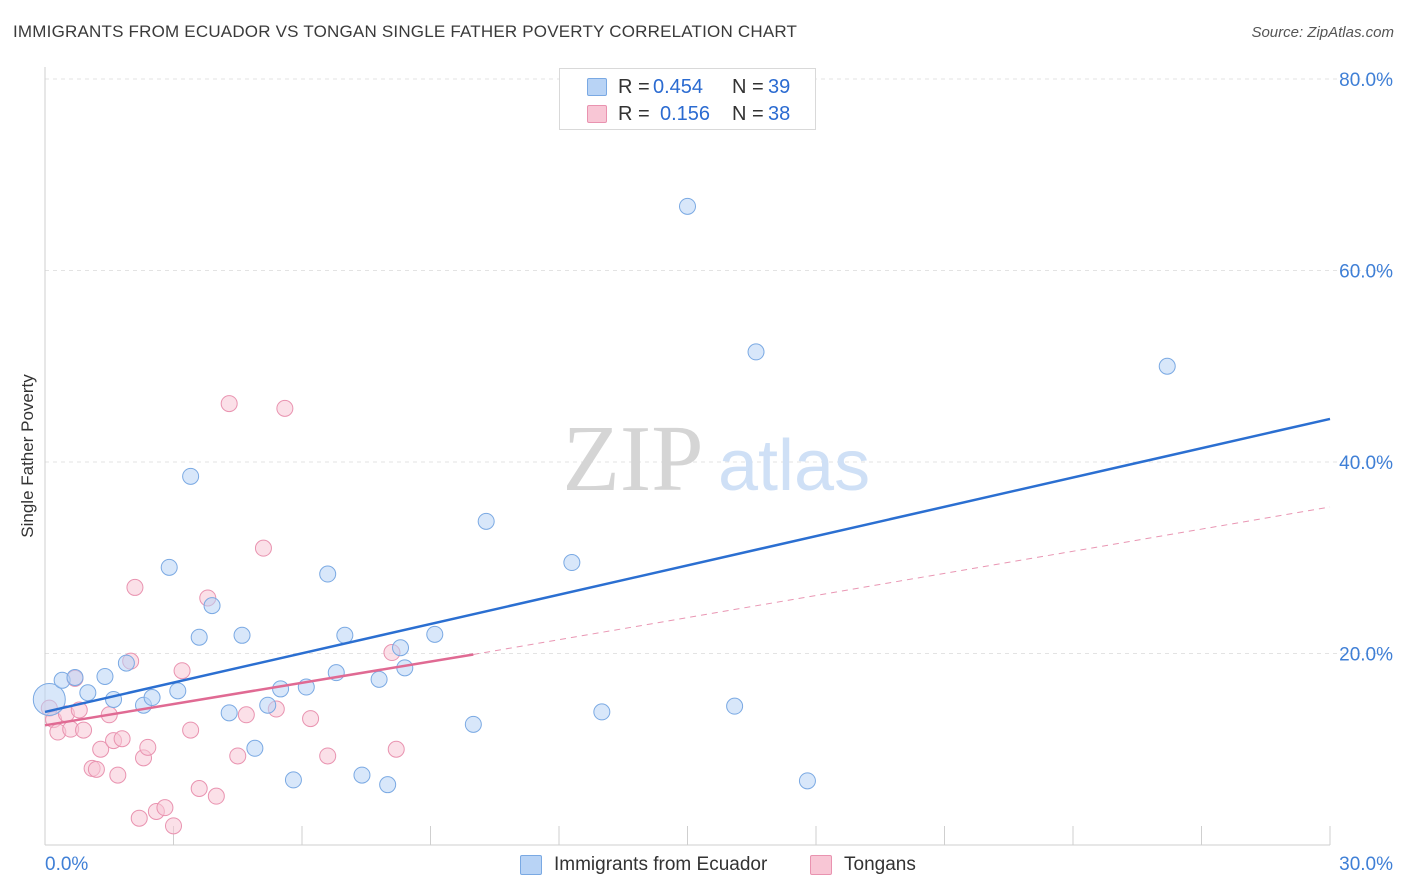  What do you see at coordinates (1366, 272) in the screenshot?
I see `y-tick-label: 60.0%` at bounding box center [1366, 272].